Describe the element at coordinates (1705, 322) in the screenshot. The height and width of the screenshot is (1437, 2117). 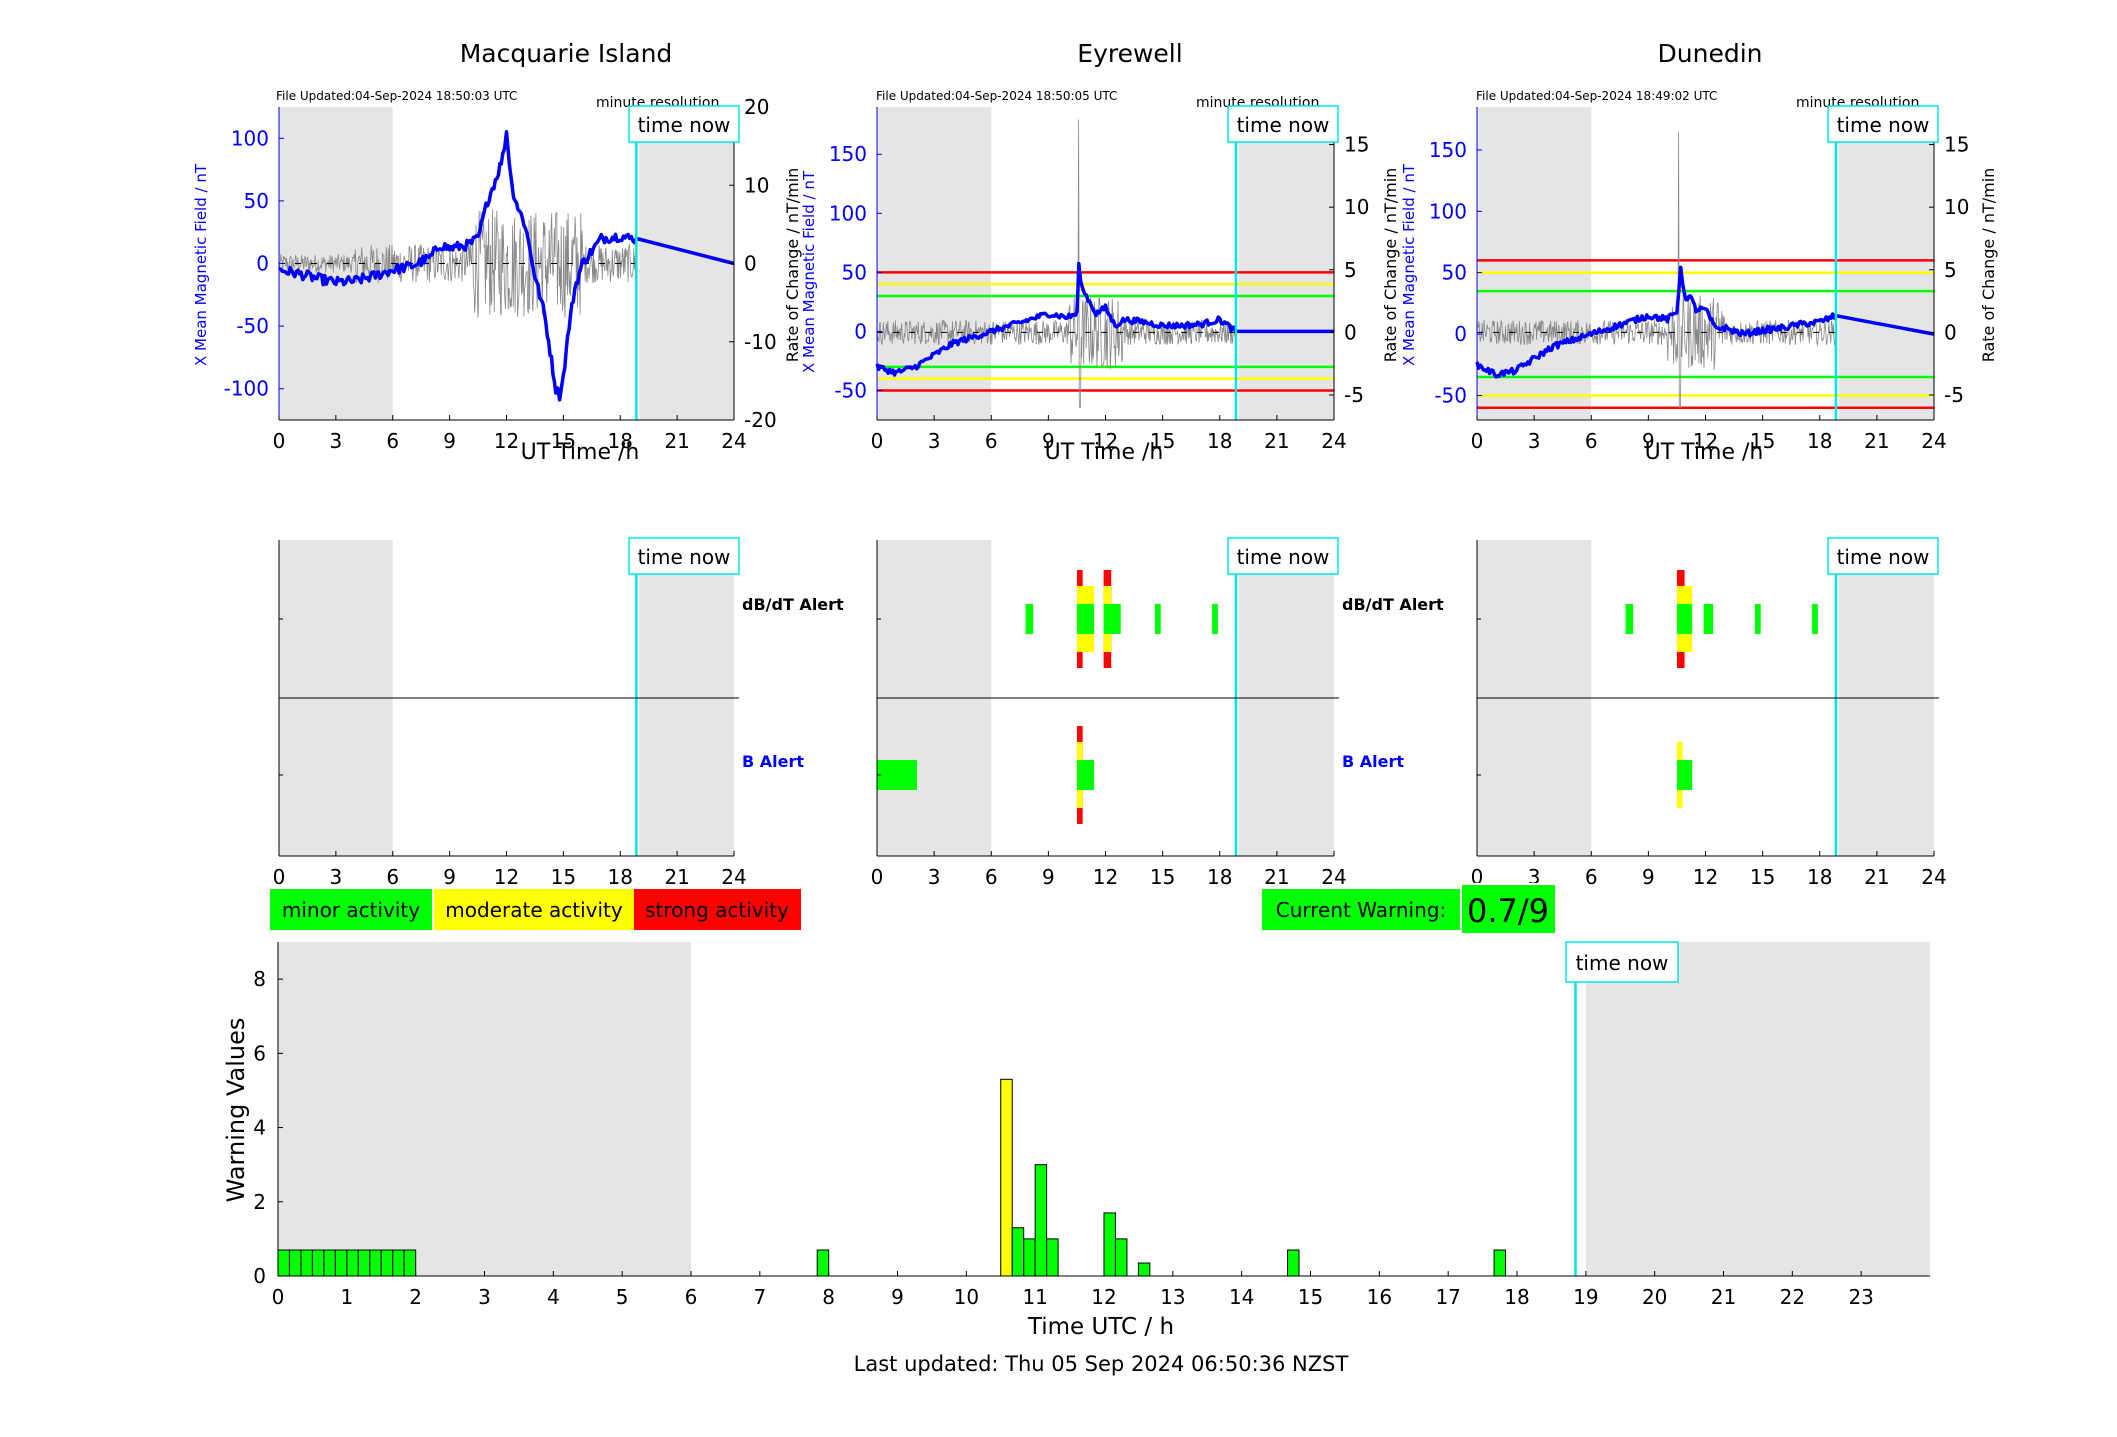
I see `field-line-dunedin` at that location.